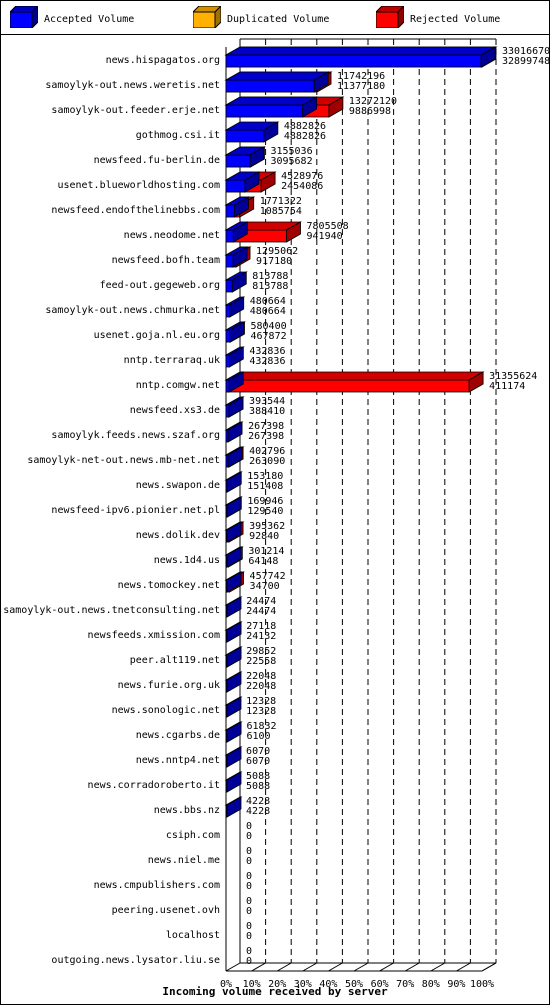  I want to click on server-label: nntp.terraraq.uk, so click(172, 360).